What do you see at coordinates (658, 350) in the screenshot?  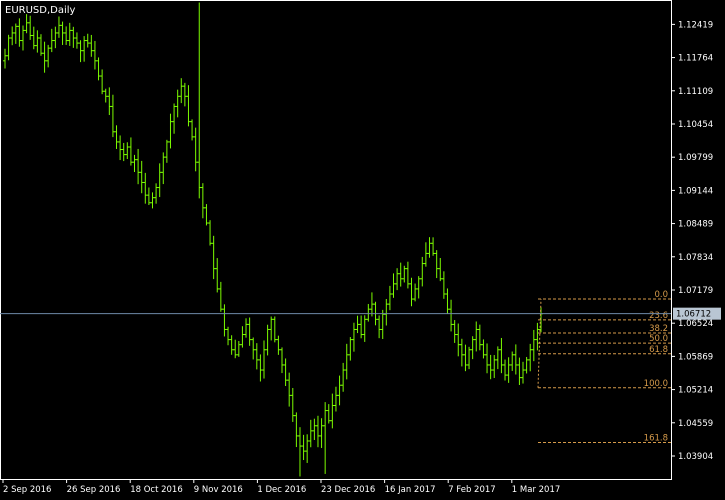 I see `fib-level-label: 61.8` at bounding box center [658, 350].